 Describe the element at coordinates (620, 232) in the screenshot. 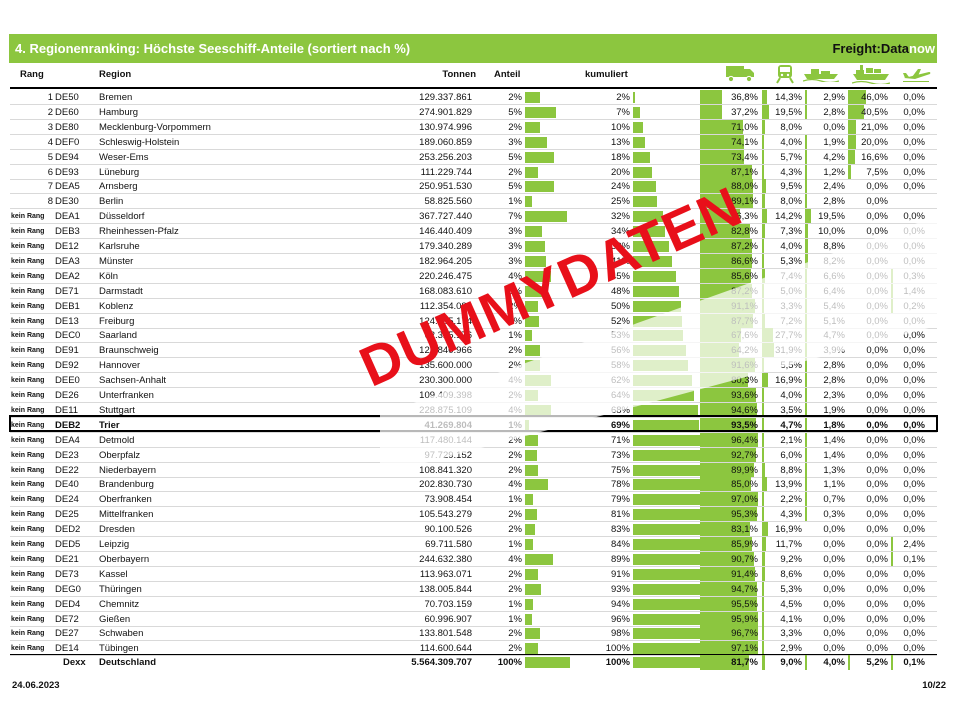

I see `kumuliert-value: 34%` at that location.